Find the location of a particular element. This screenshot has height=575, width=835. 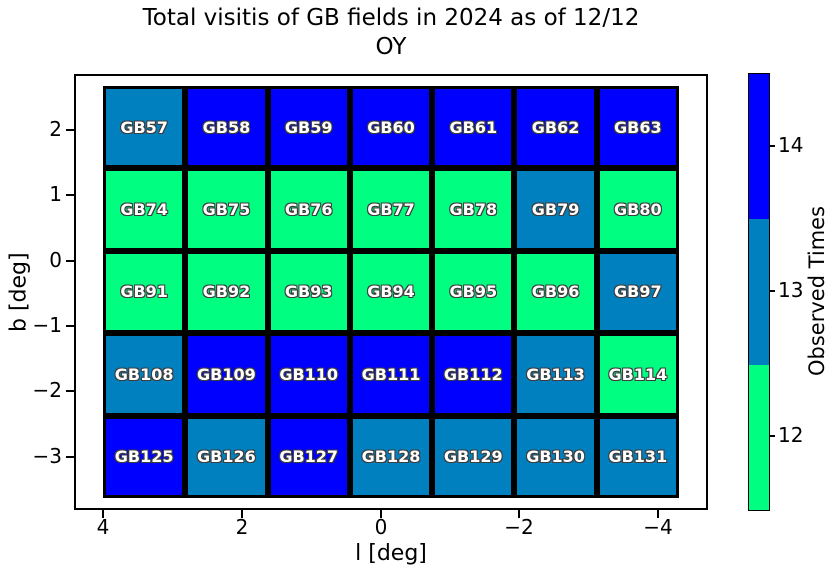

cell-label: GB125 is located at coordinates (144, 457).